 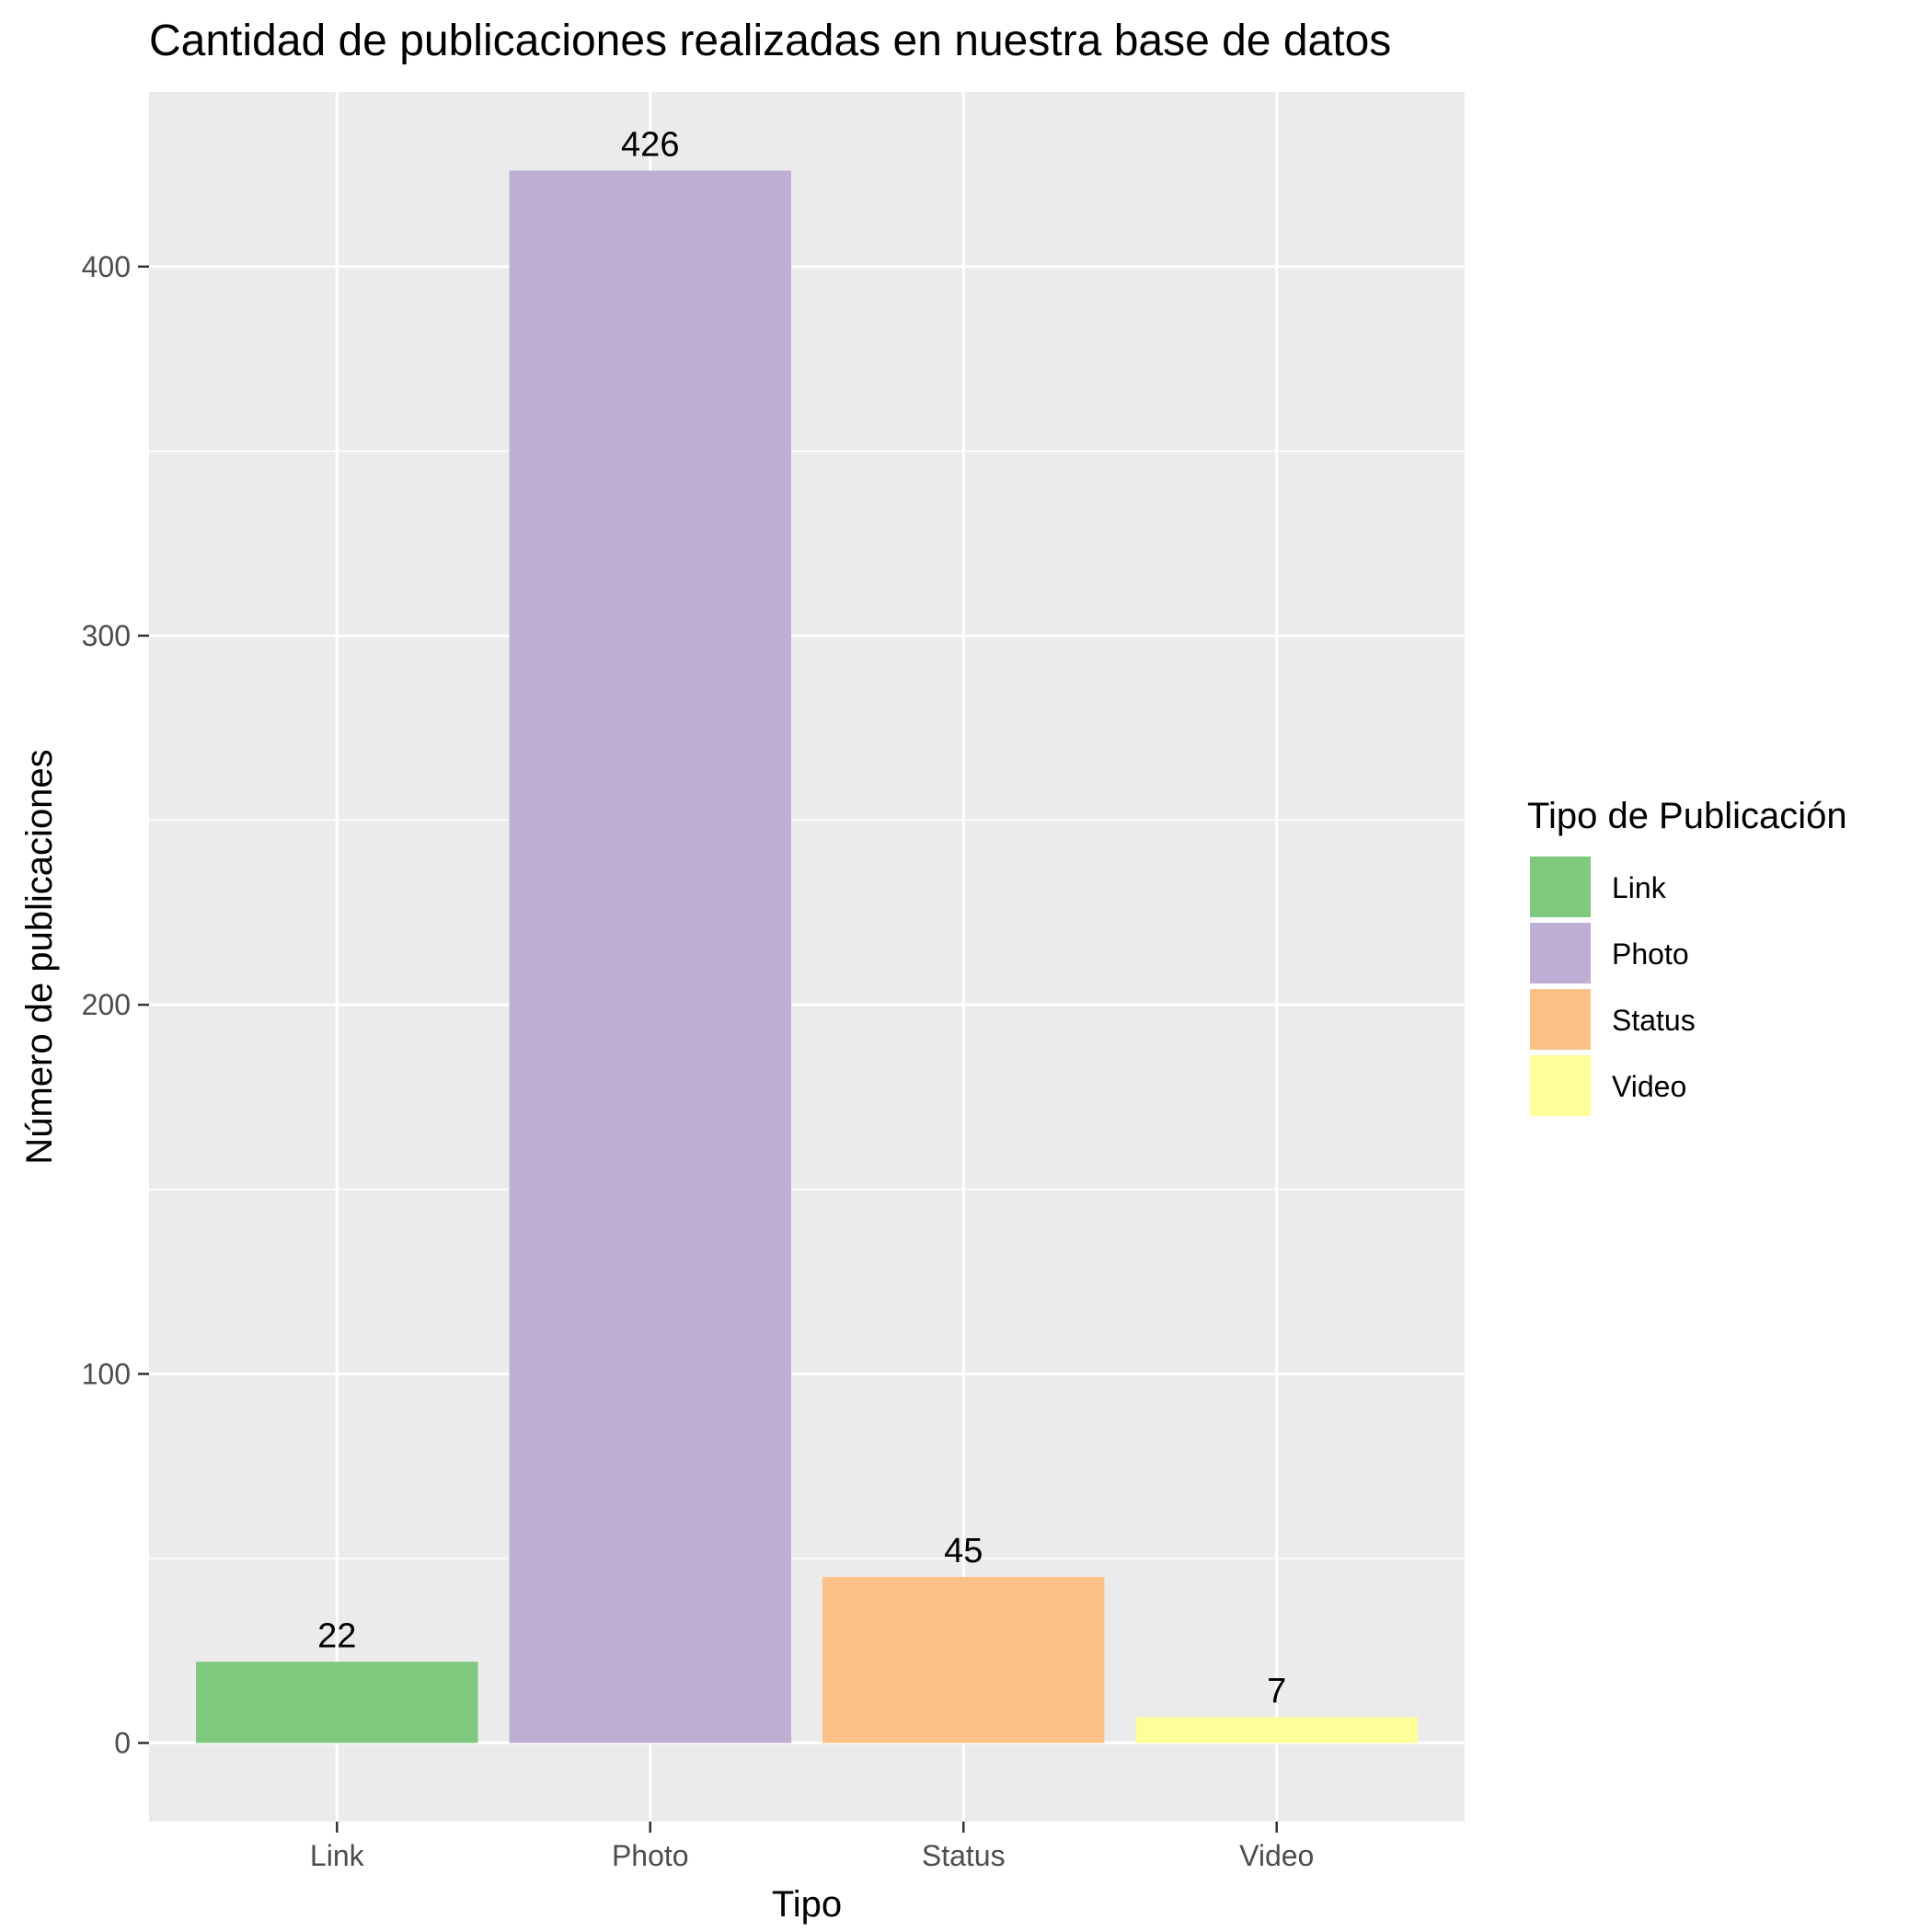 What do you see at coordinates (1276, 1855) in the screenshot?
I see `x-tick-label-video: Video` at bounding box center [1276, 1855].